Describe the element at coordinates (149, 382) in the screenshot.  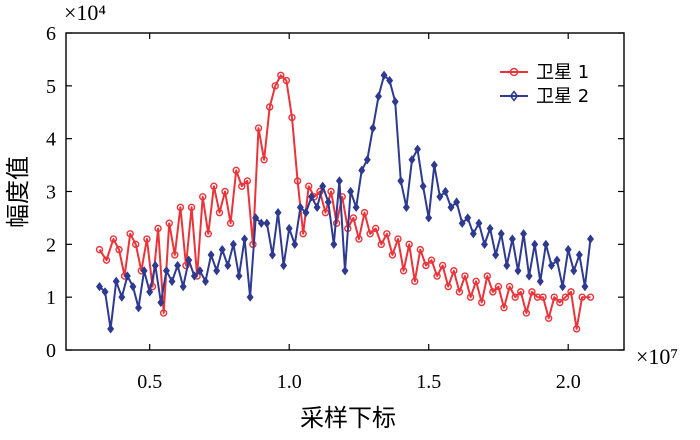
I see `x-tick-label: 0.5` at that location.